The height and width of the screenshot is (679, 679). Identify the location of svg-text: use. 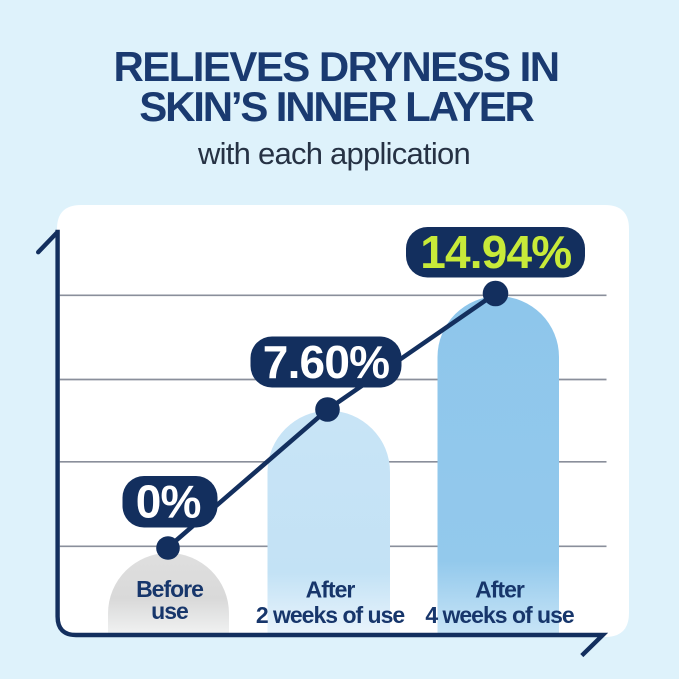
(169, 611).